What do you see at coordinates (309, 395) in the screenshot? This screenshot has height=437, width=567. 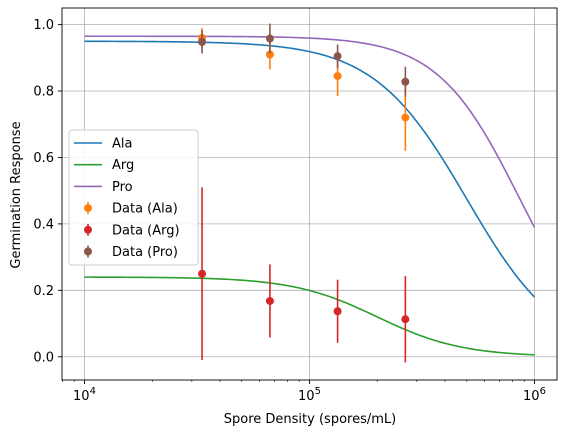 I see `x-tick-label: 10⁵` at bounding box center [309, 395].